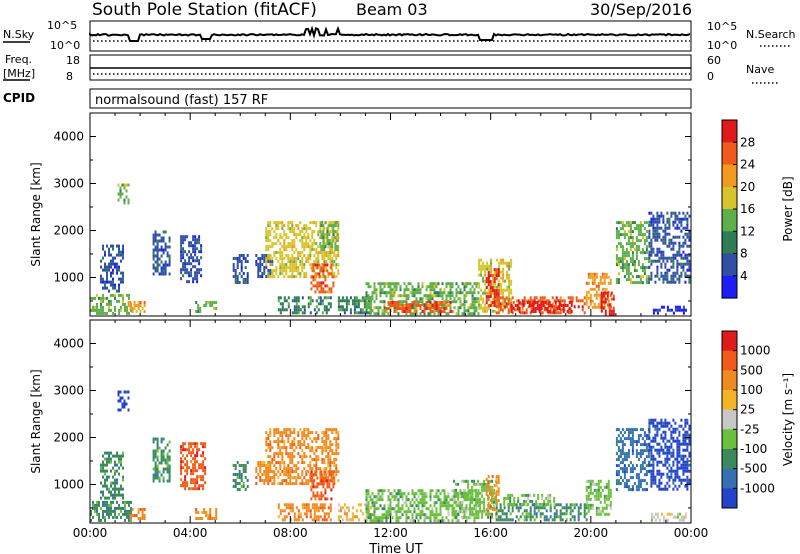  I want to click on time-axis: 00:00 04:00 08:00 12:00 16:00 20:00 00:00, so click(391, 533).